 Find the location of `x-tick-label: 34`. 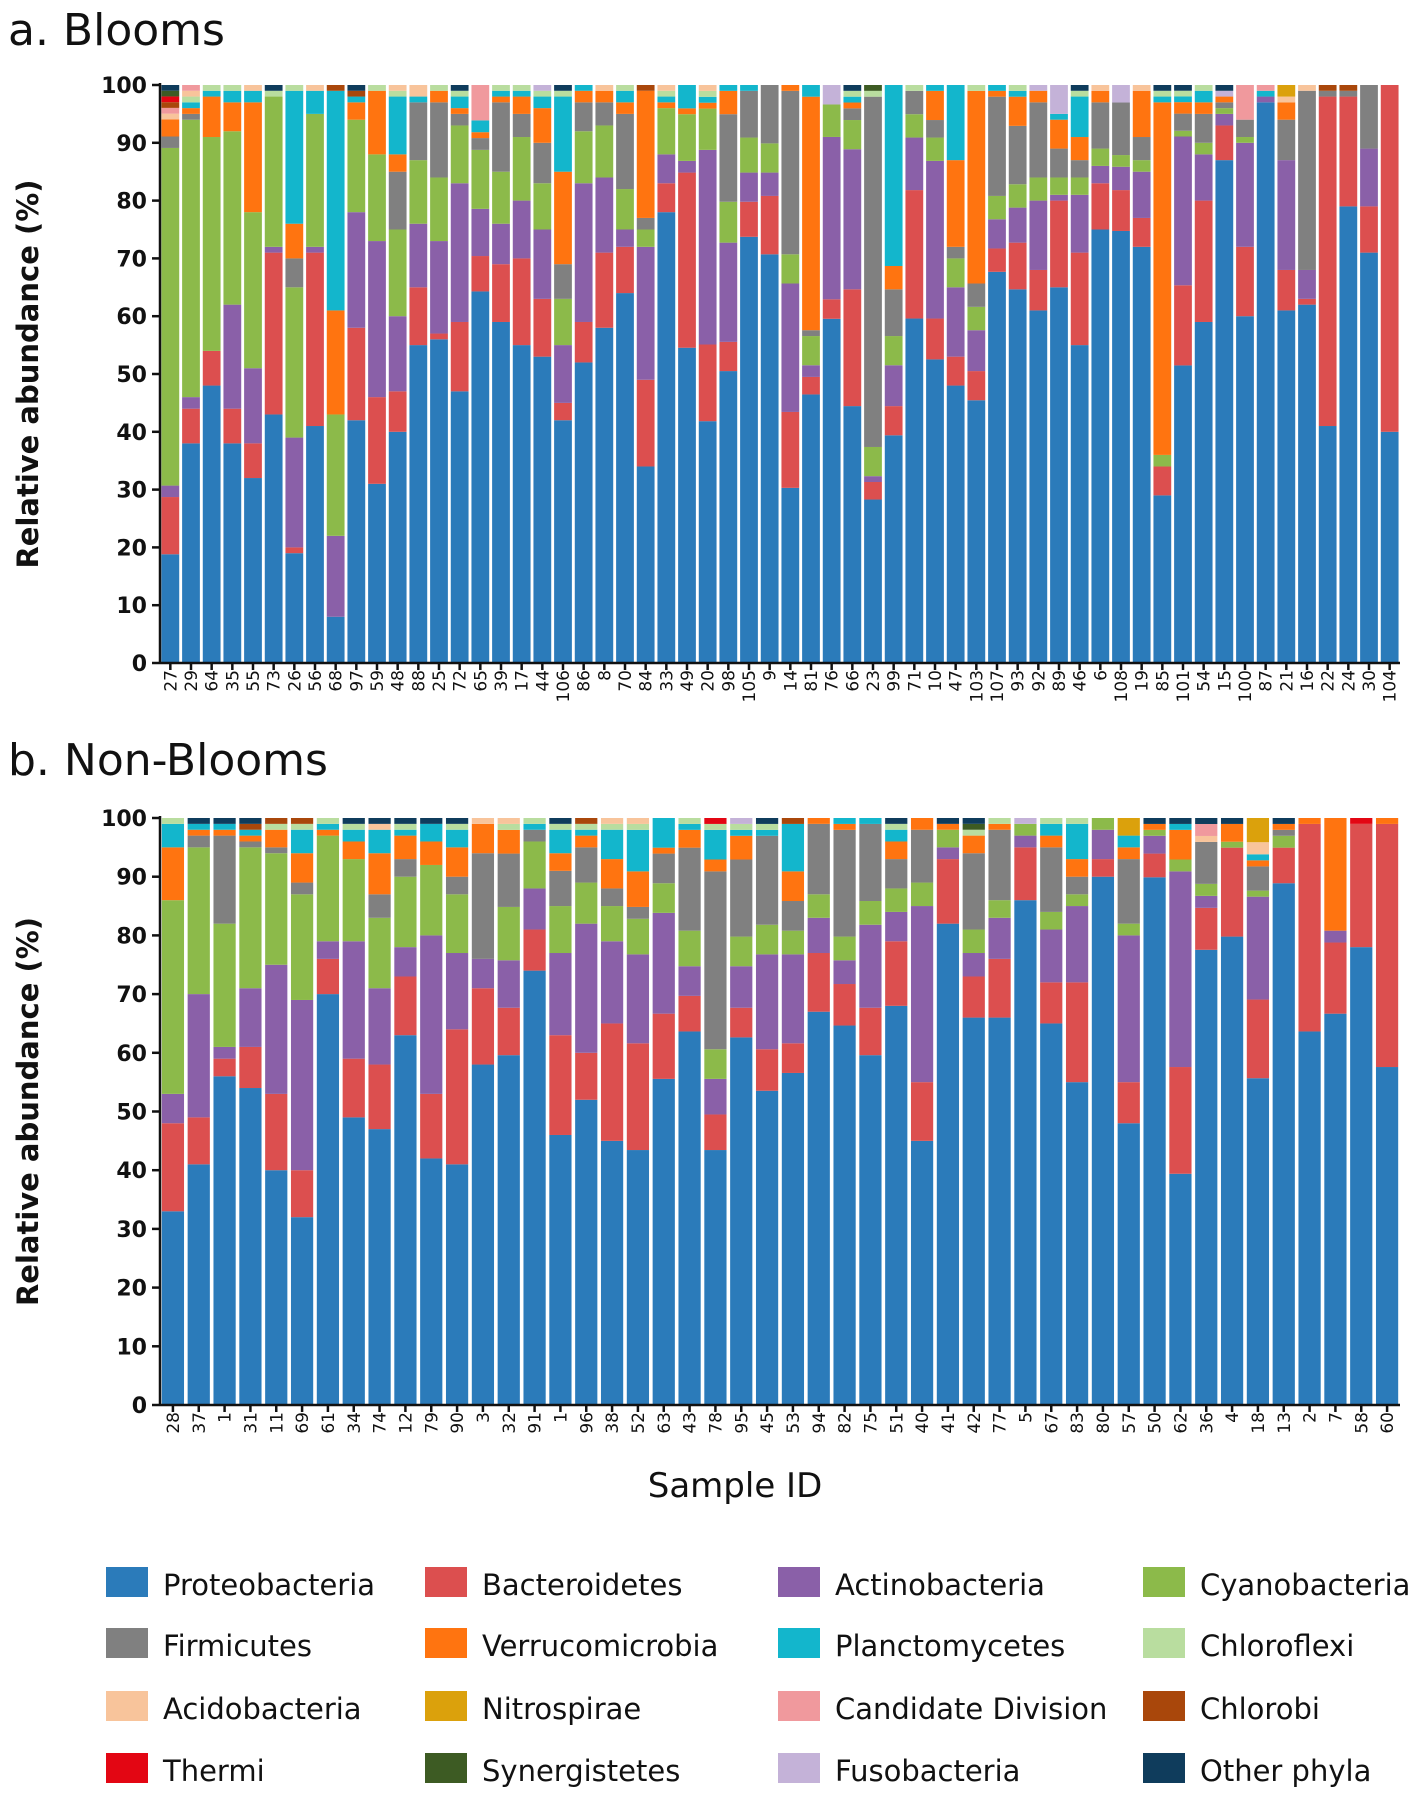

x-tick-label: 34 is located at coordinates (355, 1423).